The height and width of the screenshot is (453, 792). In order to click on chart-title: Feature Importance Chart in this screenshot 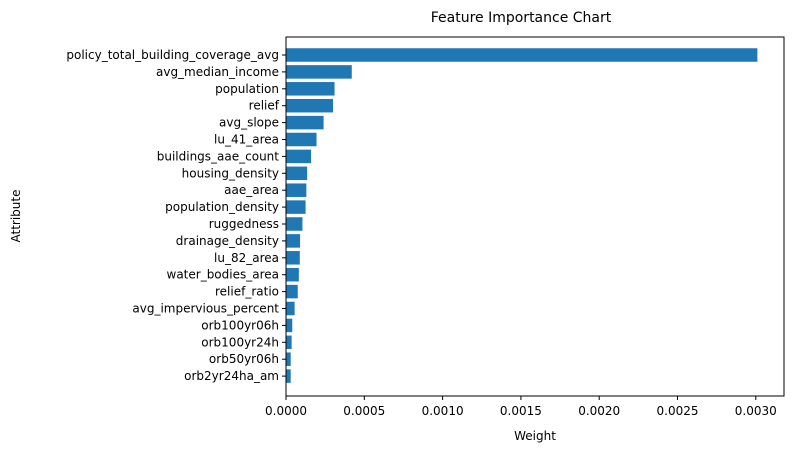, I will do `click(521, 18)`.